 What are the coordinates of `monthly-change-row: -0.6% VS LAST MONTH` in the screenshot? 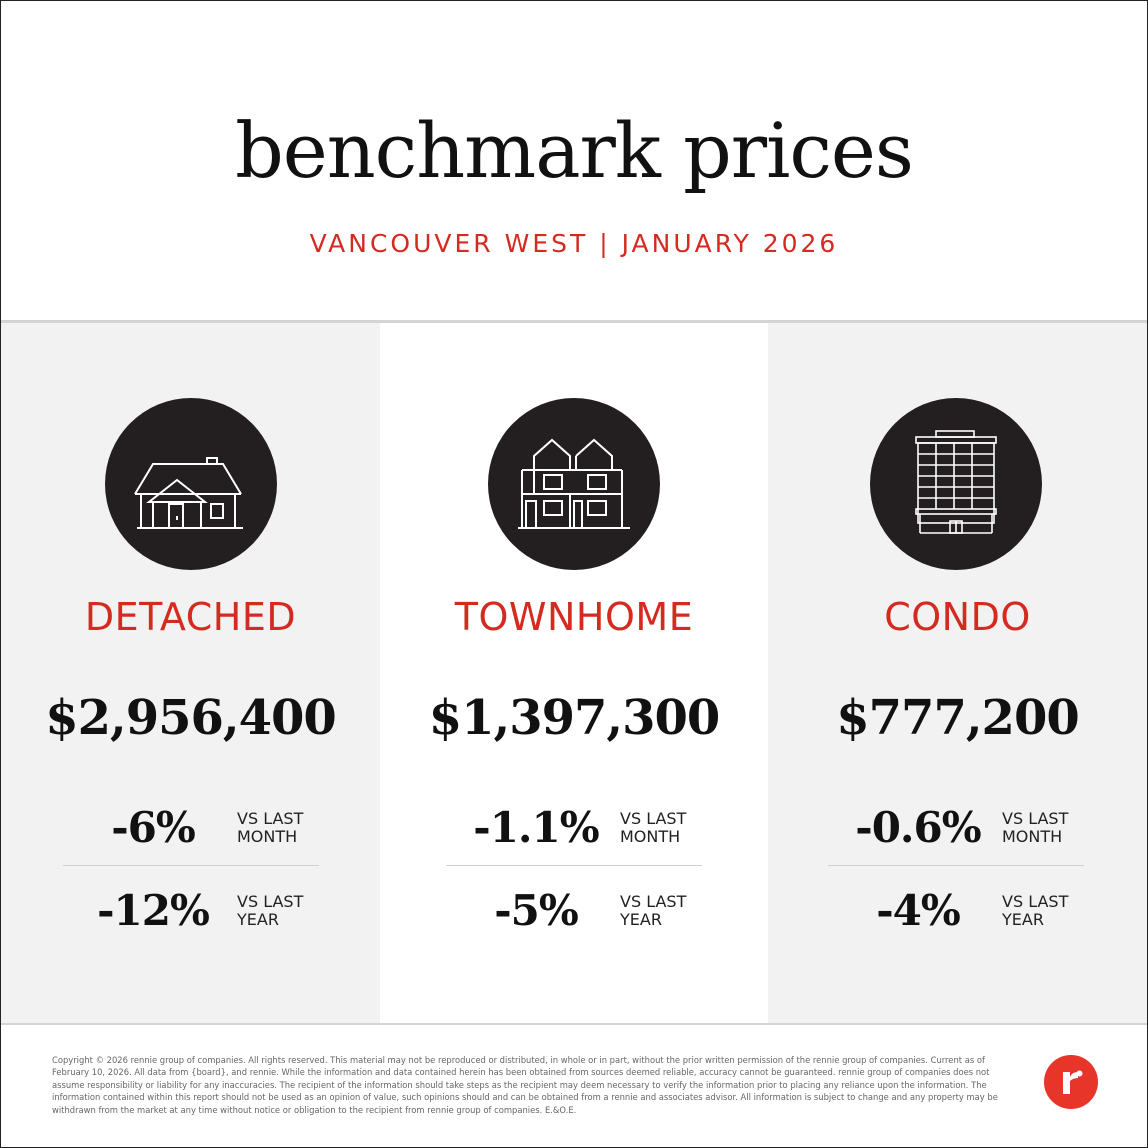 It's located at (957, 828).